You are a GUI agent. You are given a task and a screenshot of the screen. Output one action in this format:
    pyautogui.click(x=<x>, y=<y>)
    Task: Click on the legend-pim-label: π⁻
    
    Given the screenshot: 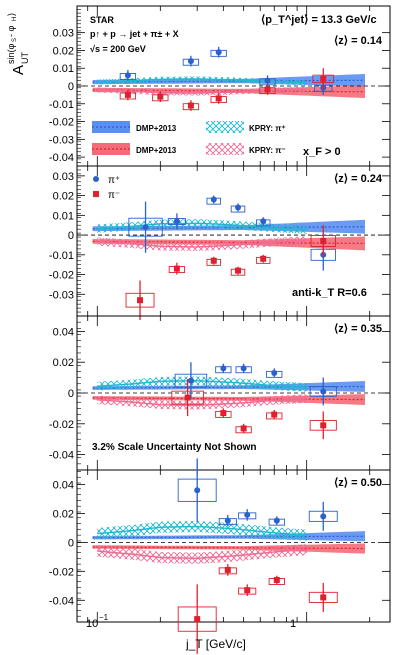 What is the action you would take?
    pyautogui.click(x=114, y=195)
    